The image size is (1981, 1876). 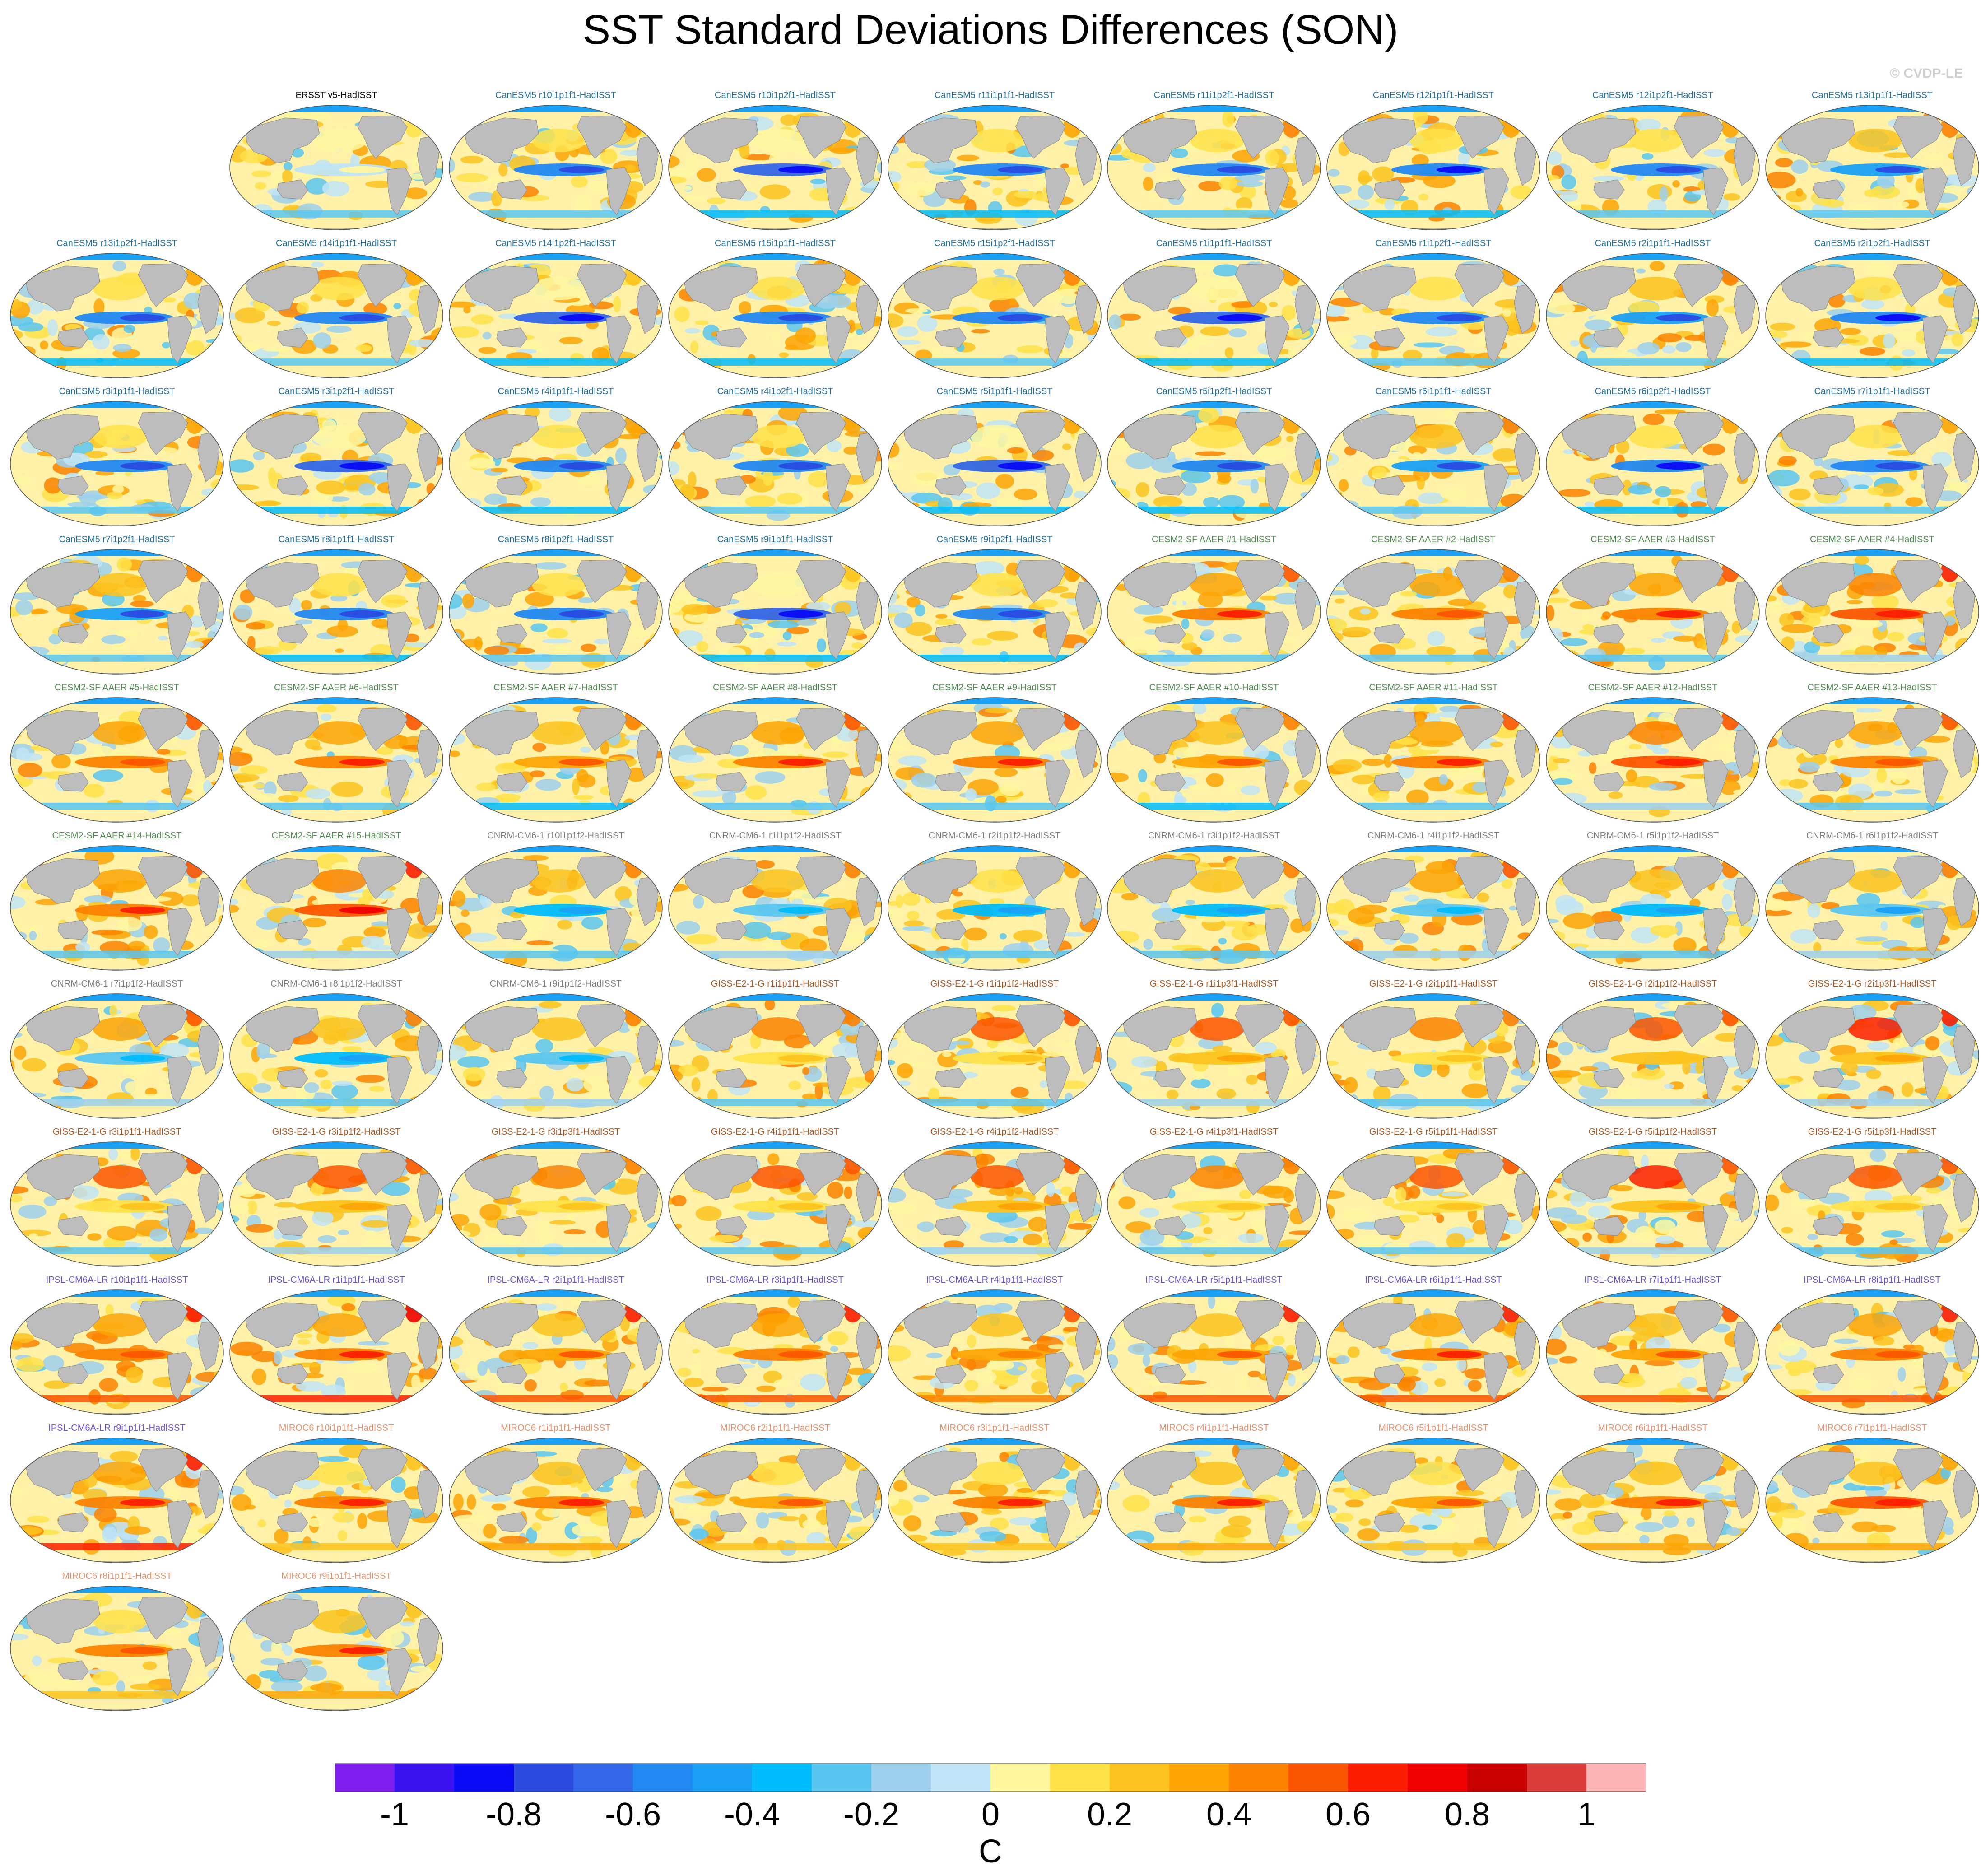 I want to click on map-panel-title: CanESM5 r13i1p1f1-HadISST, so click(x=1872, y=95).